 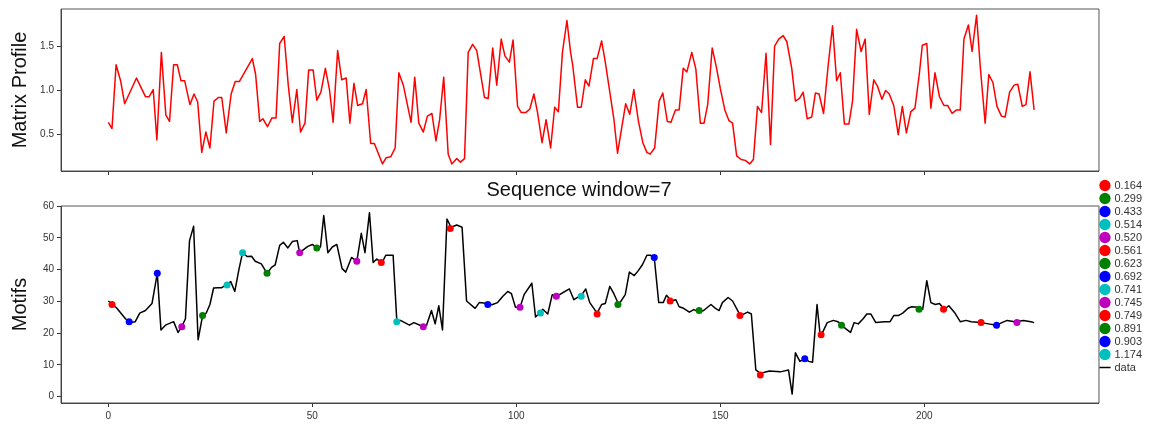 What do you see at coordinates (48, 301) in the screenshot?
I see `y-tick-label: 30` at bounding box center [48, 301].